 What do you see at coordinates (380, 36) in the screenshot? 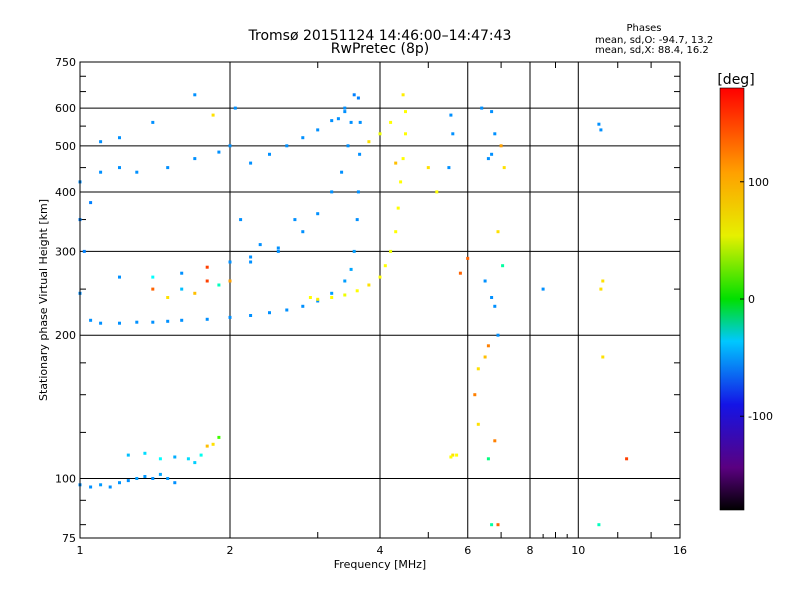
I see `chart-title: Tromsø 20151124 14:46:00–14:47:43` at bounding box center [380, 36].